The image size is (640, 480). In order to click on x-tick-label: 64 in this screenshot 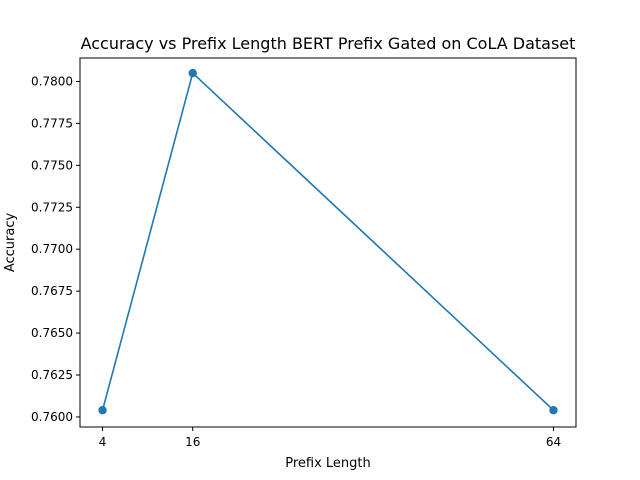, I will do `click(553, 442)`.